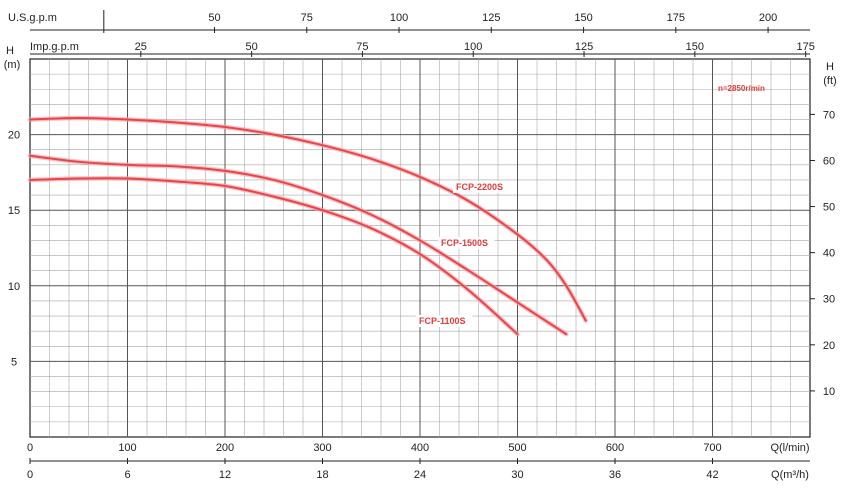 This screenshot has height=488, width=842. Describe the element at coordinates (225, 448) in the screenshot. I see `x-tick-label-lmin: 200` at that location.